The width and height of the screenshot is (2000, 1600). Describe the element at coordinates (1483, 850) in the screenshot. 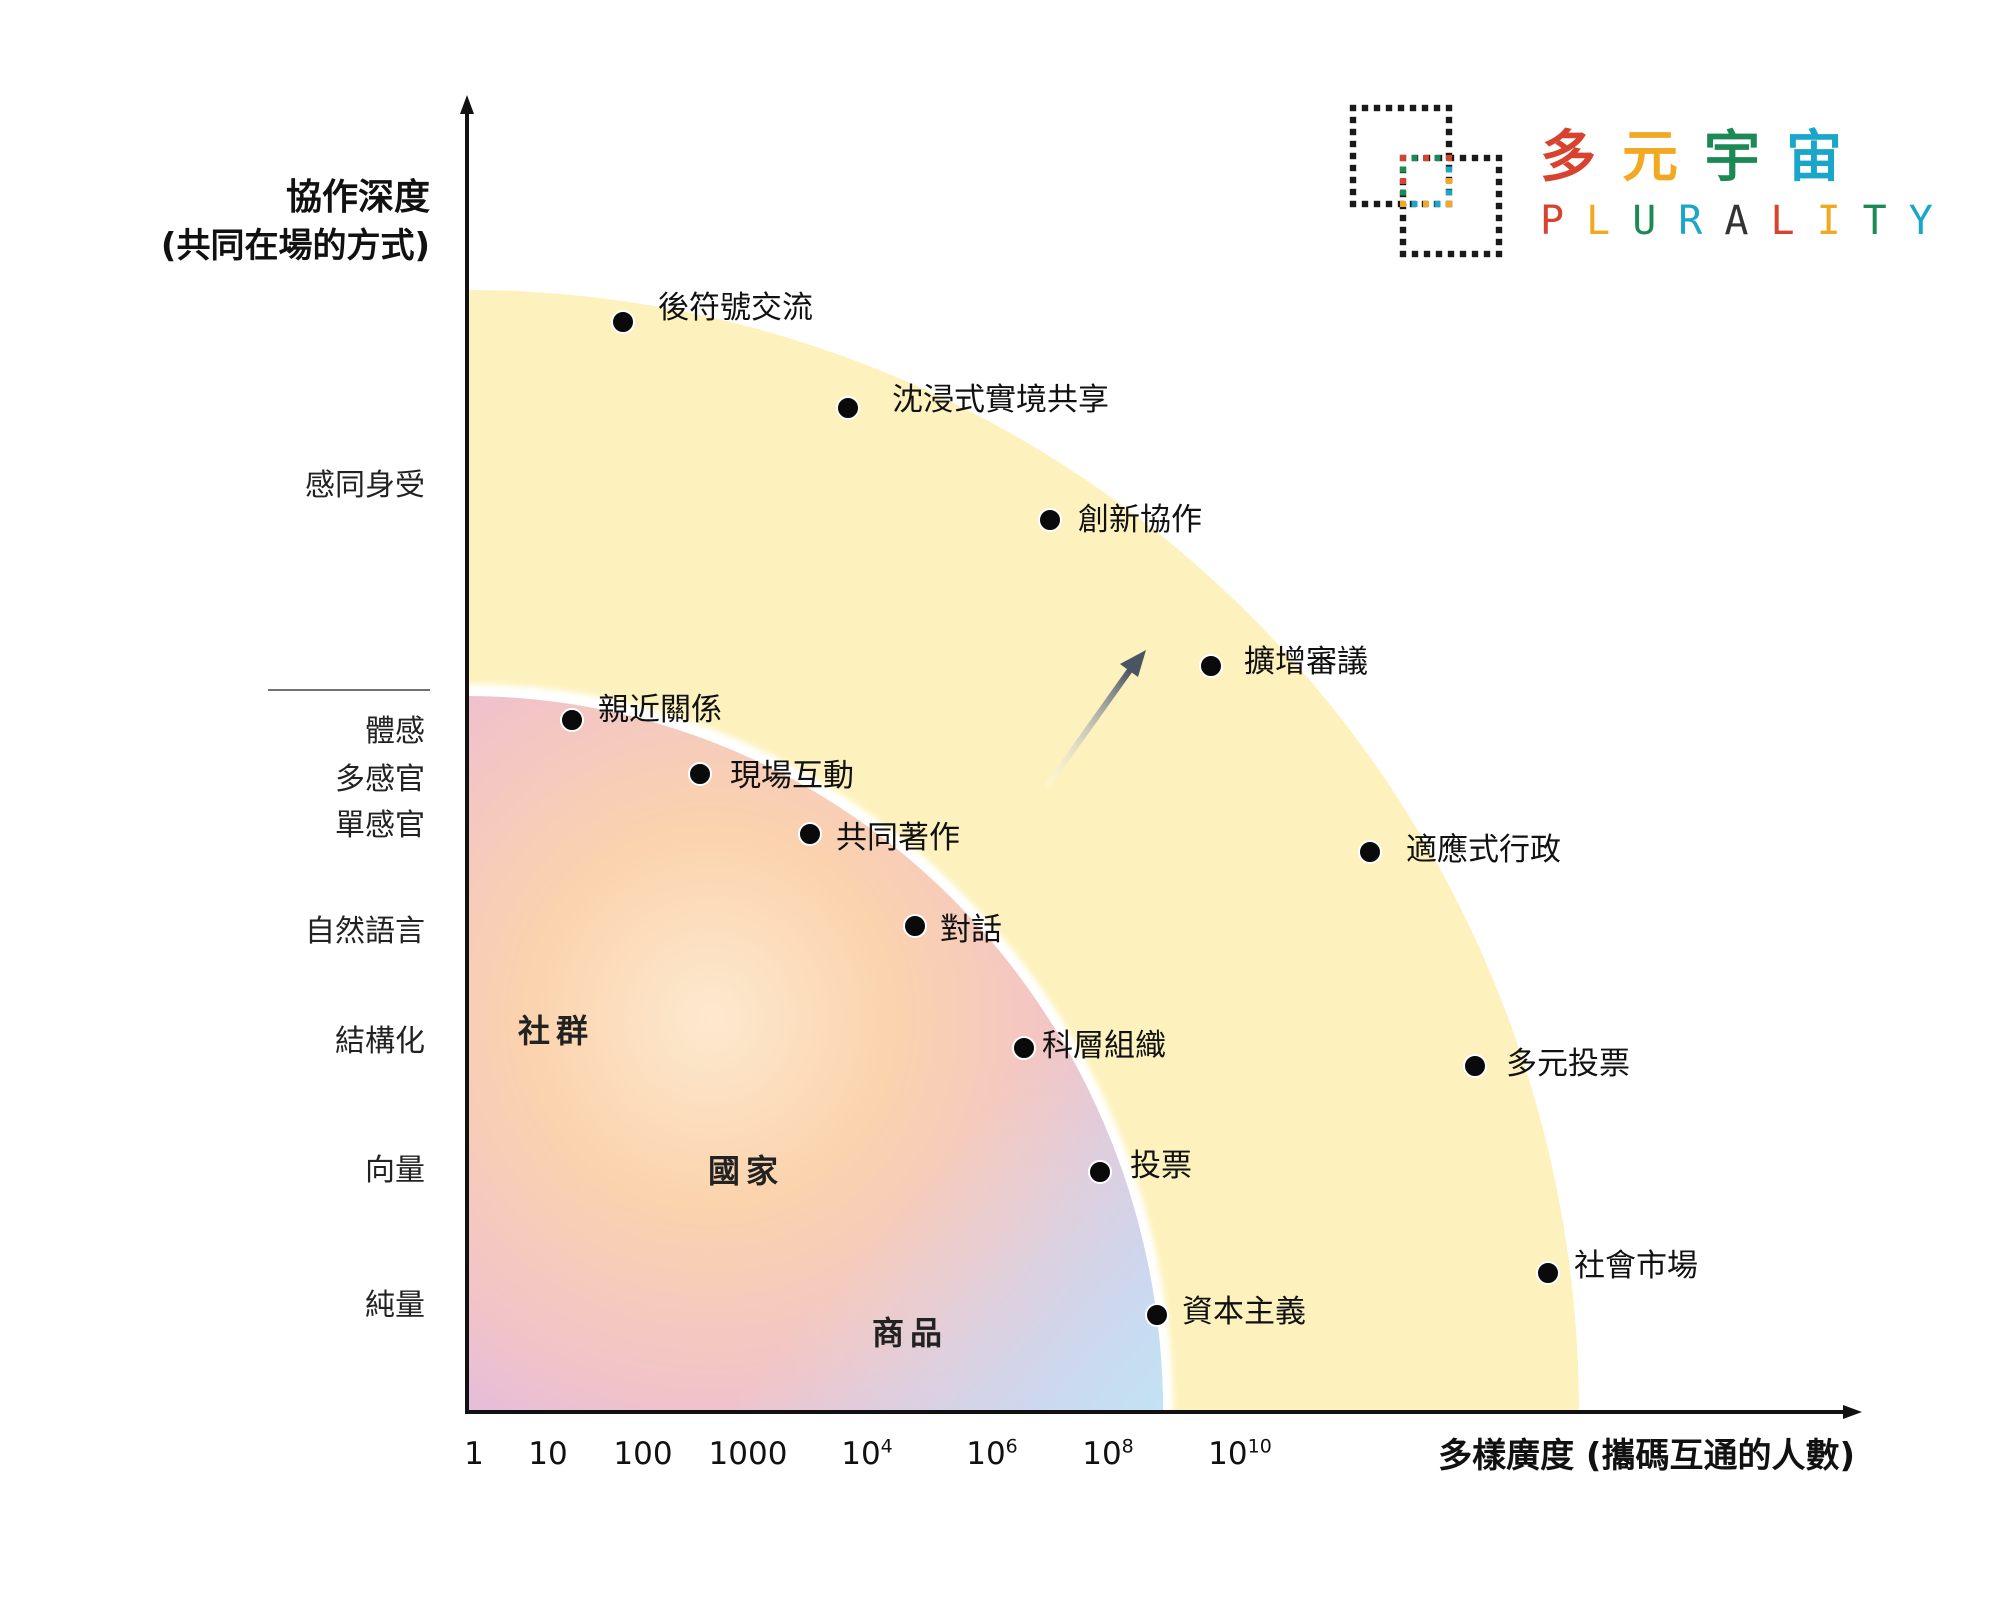

I see `point-label: 適應式行政` at that location.